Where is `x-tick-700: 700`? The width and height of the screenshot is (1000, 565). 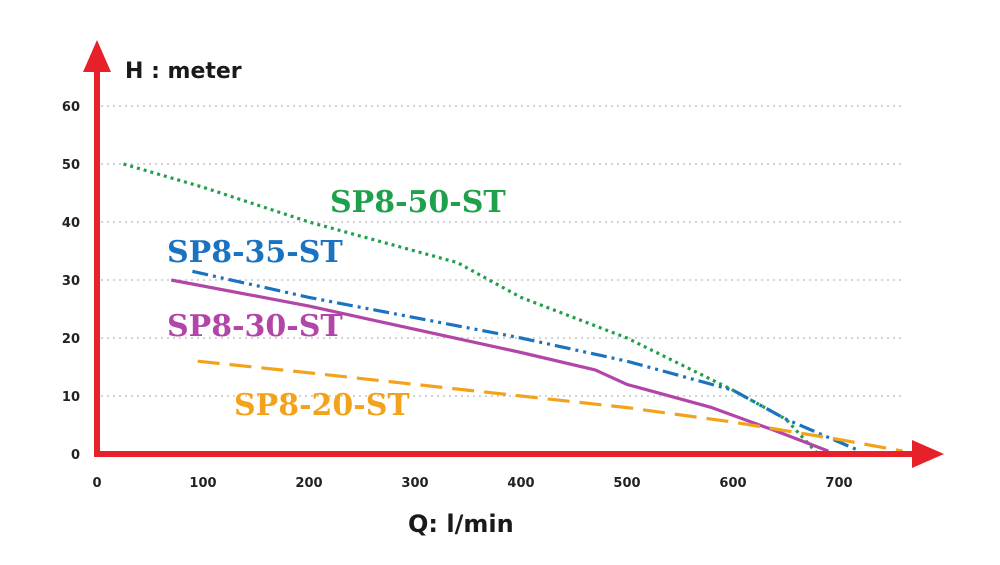
x-tick-700: 700 is located at coordinates (838, 483).